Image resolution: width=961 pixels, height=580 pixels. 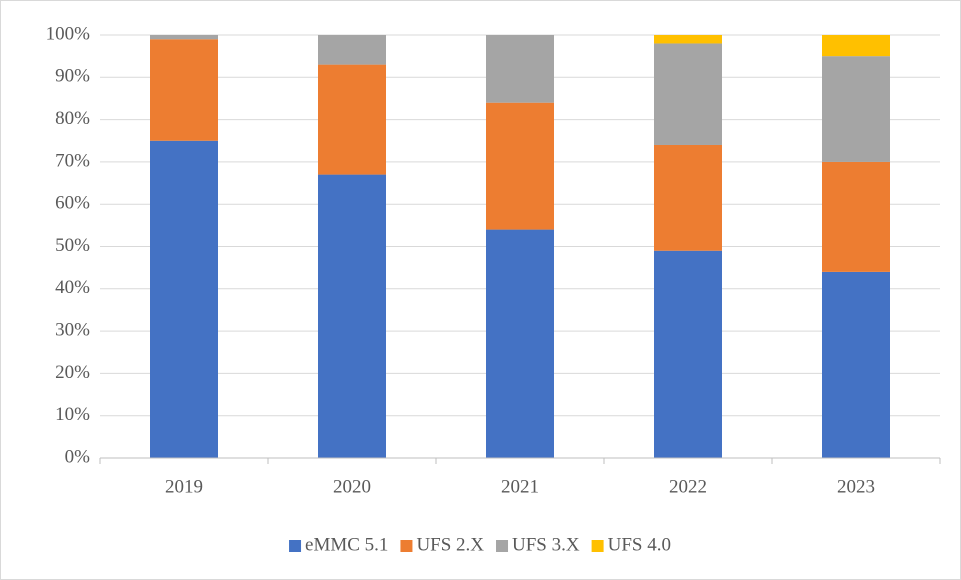 I want to click on legend: eMMC 5.1 UFS 2.X UFS 3.X UFS 4.0, so click(x=480, y=544).